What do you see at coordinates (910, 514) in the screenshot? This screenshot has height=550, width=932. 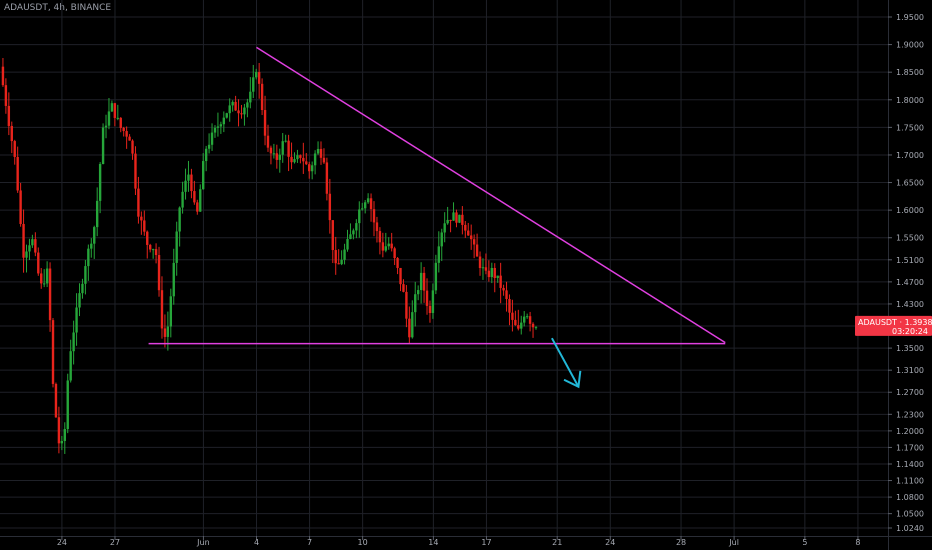 I see `y-tick-label: 1.0500` at bounding box center [910, 514].